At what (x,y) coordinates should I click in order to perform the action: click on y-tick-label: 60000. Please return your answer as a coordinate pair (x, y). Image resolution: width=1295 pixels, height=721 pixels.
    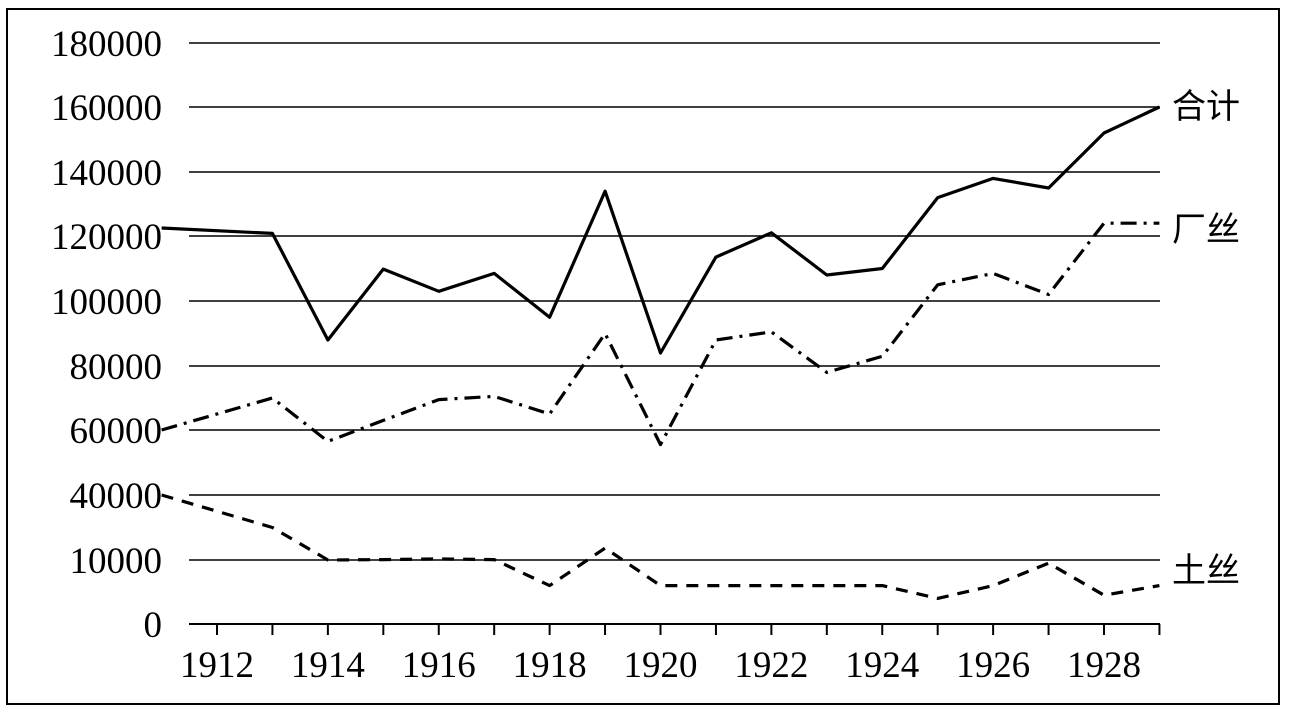
    Looking at the image, I should click on (116, 431).